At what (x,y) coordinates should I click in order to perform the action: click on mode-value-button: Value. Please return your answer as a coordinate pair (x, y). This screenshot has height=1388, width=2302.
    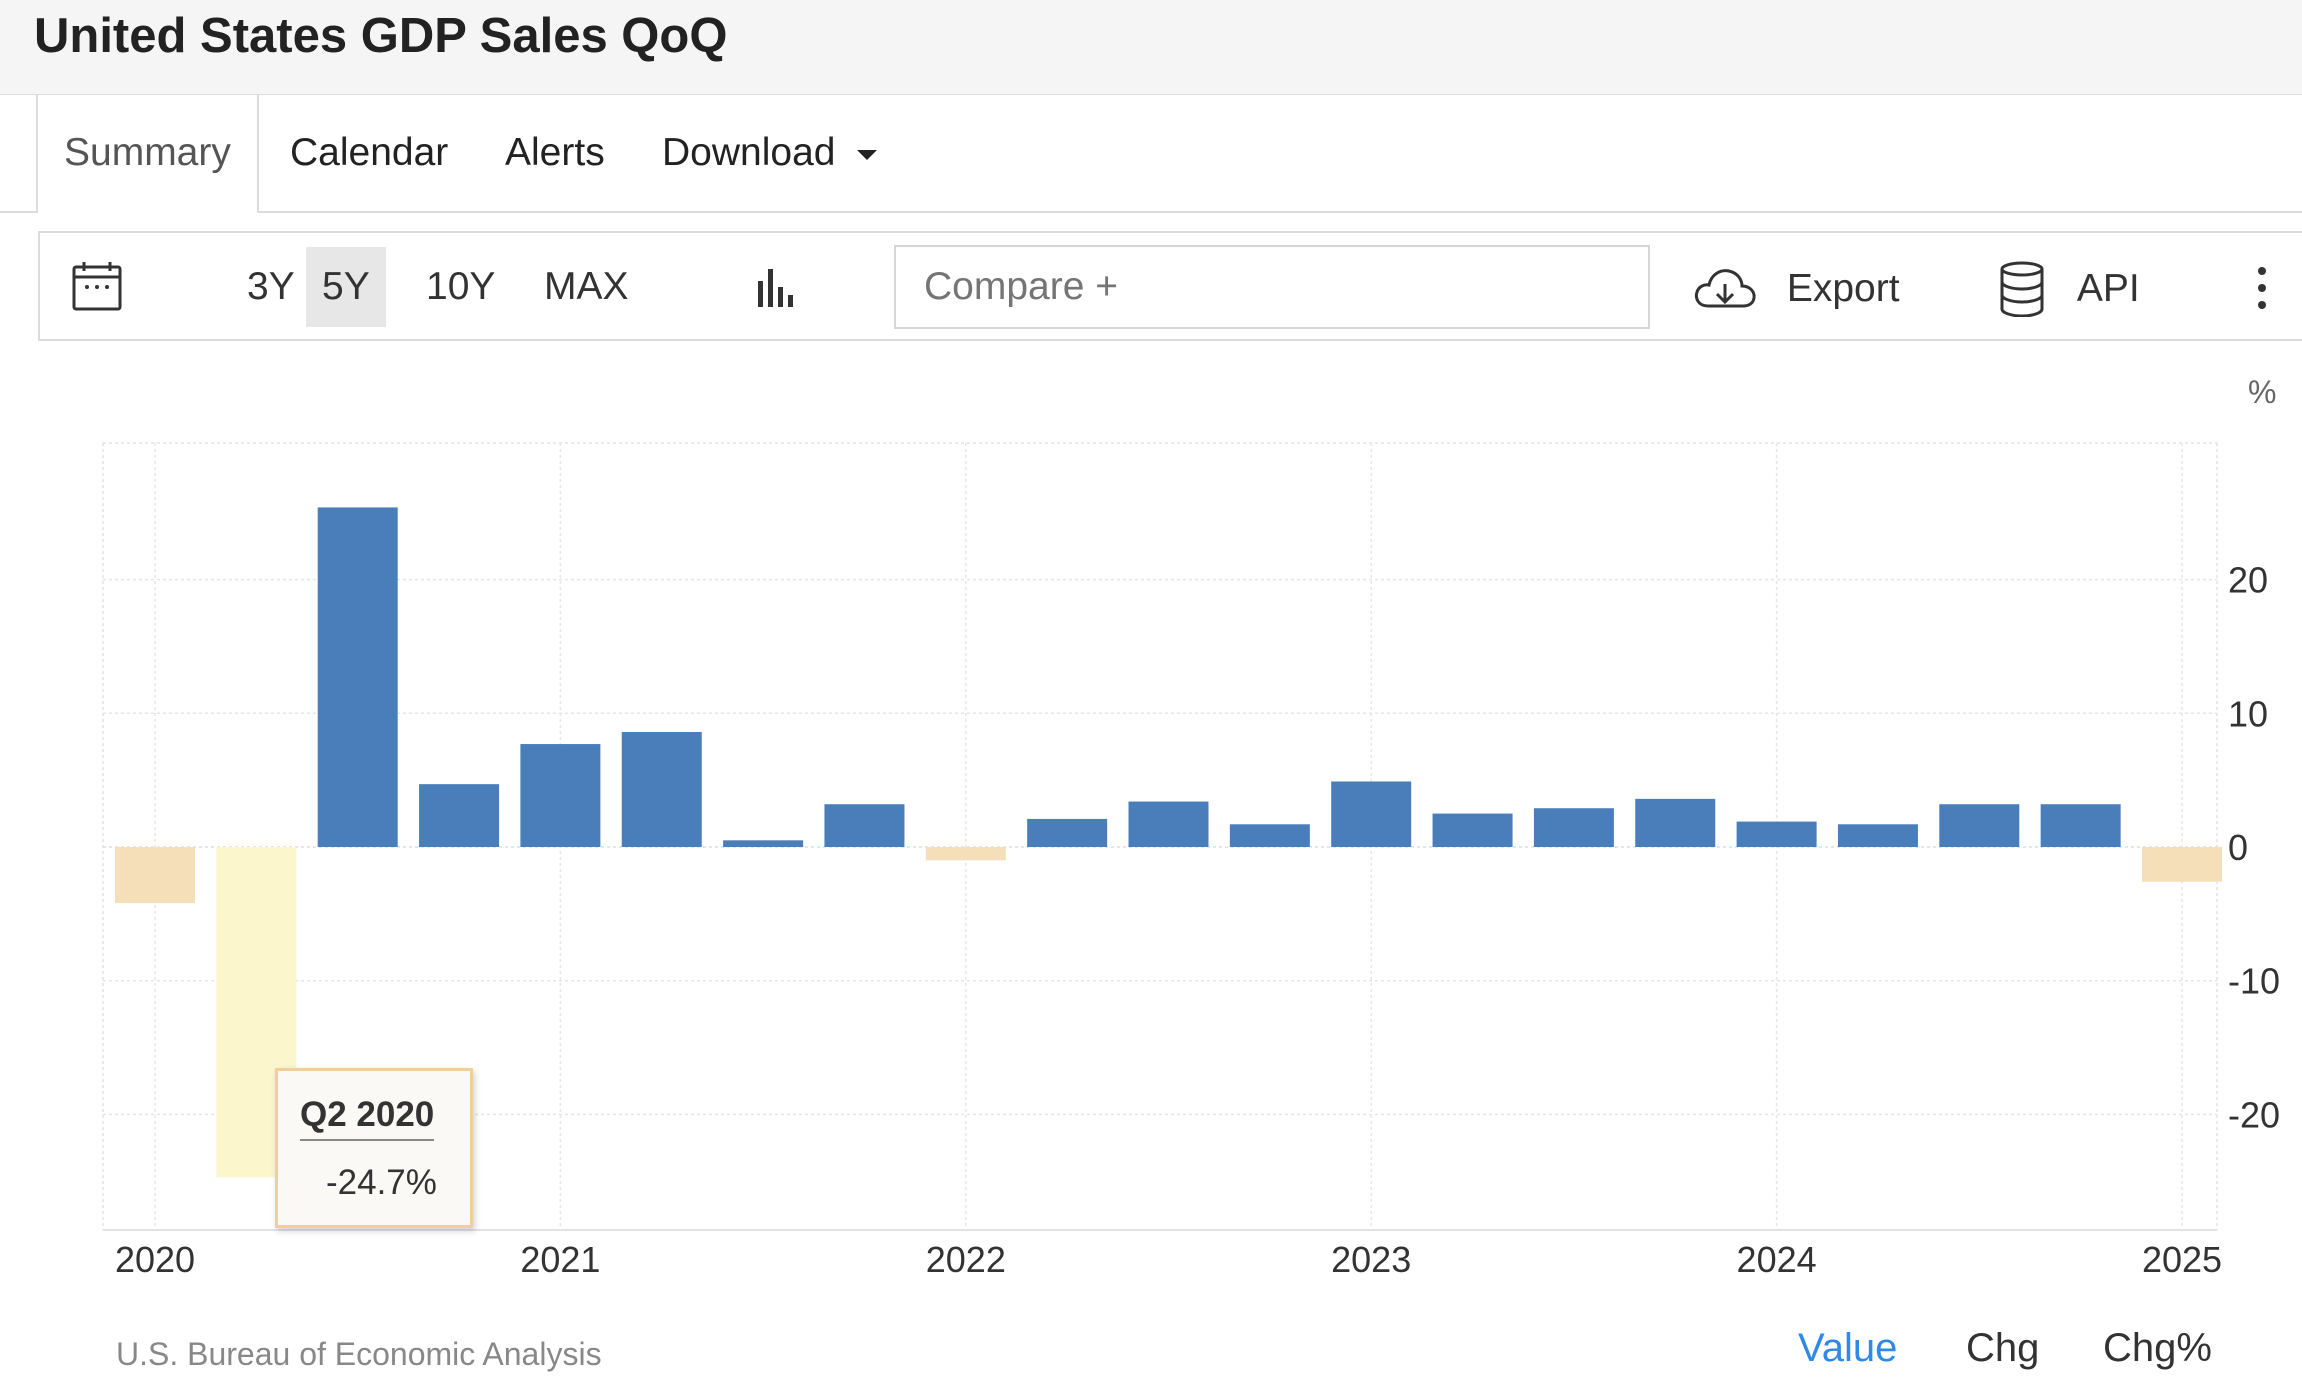
    Looking at the image, I should click on (1848, 1348).